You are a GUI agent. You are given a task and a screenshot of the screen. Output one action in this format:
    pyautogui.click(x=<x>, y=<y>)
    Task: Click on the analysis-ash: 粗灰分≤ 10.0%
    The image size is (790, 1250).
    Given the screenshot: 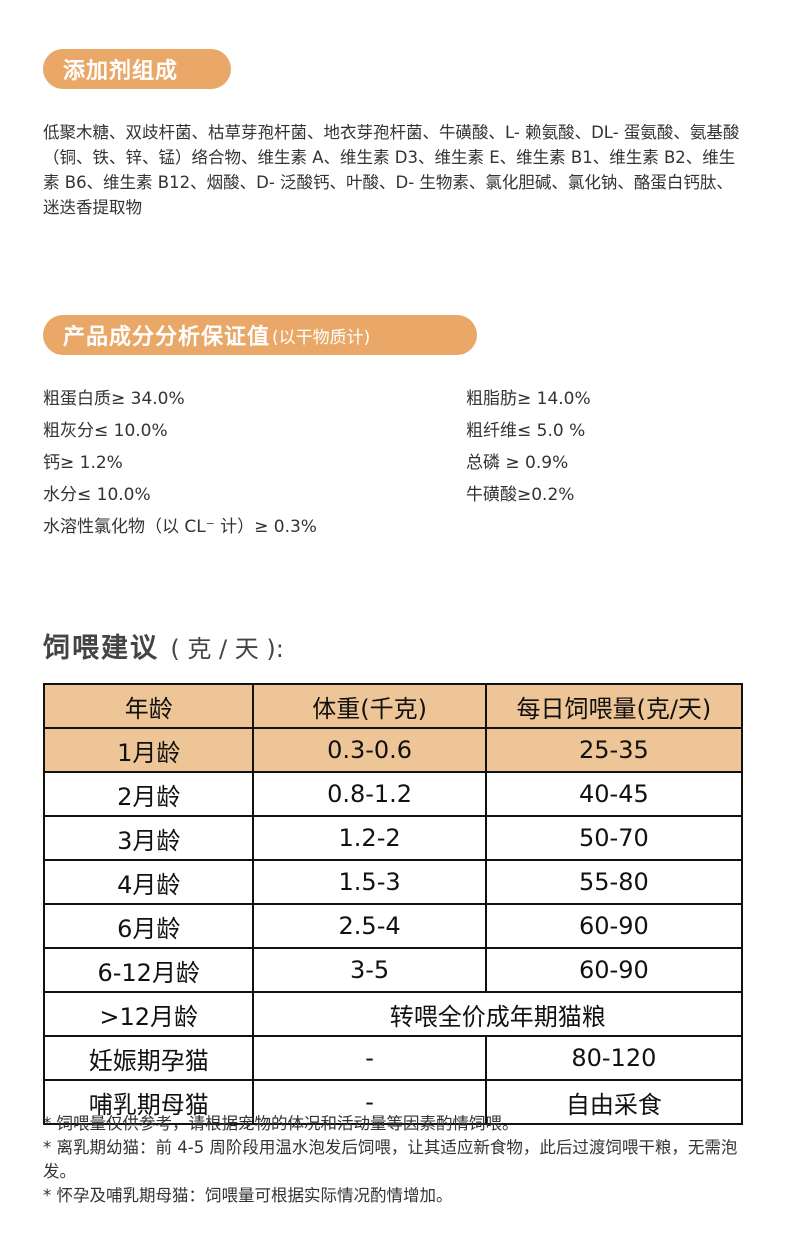 What is the action you would take?
    pyautogui.click(x=105, y=431)
    